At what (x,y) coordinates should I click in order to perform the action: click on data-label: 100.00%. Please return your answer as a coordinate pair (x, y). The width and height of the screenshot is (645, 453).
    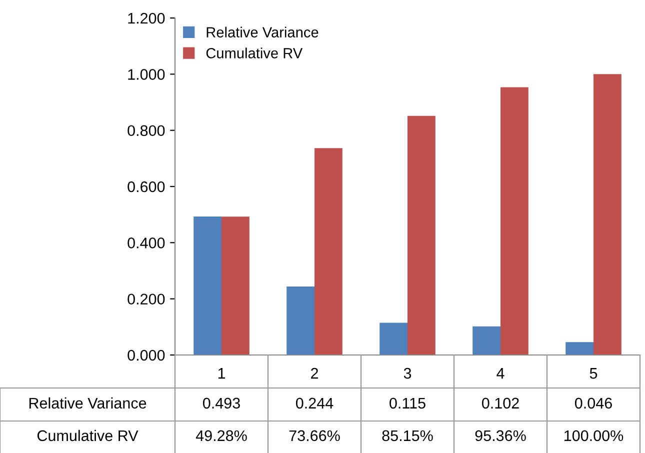
    Looking at the image, I should click on (594, 436).